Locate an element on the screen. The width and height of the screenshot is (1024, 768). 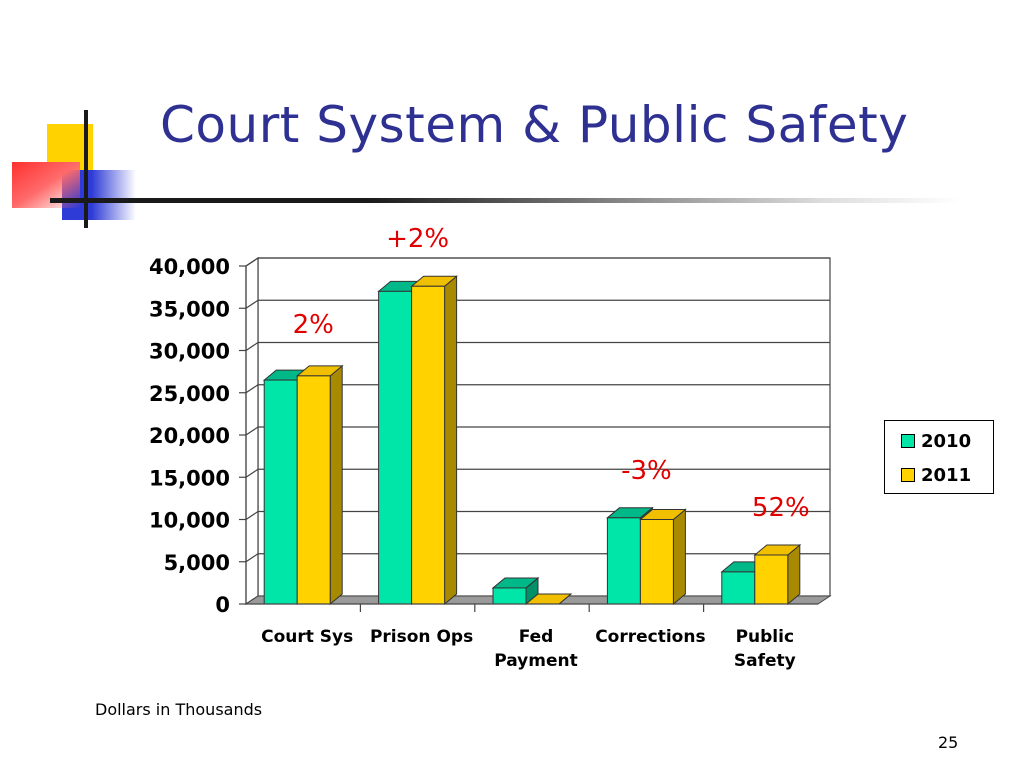
page-number: 25 is located at coordinates (948, 742).